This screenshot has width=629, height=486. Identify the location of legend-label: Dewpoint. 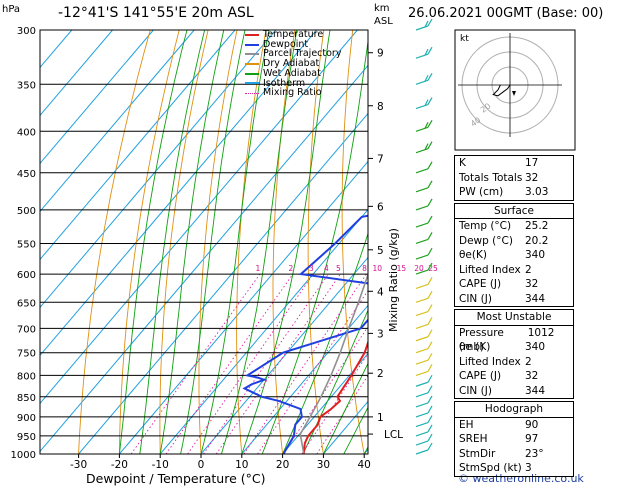
(286, 44).